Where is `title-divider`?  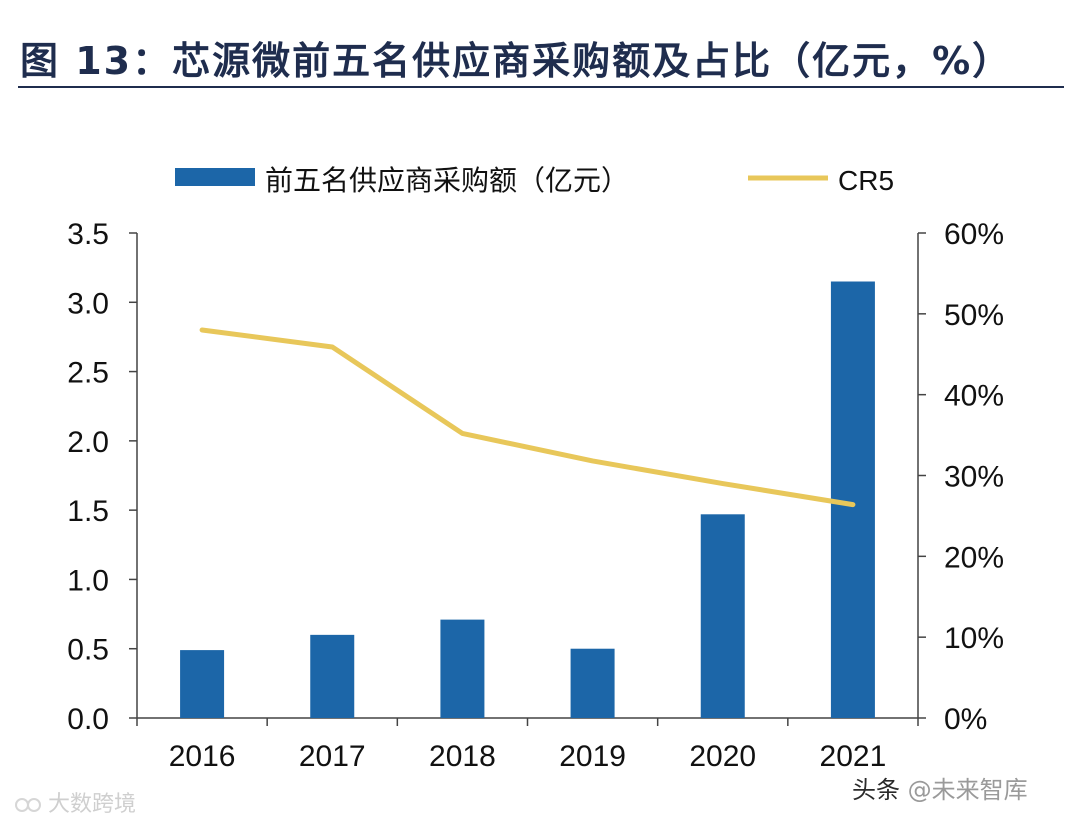
title-divider is located at coordinates (541, 87).